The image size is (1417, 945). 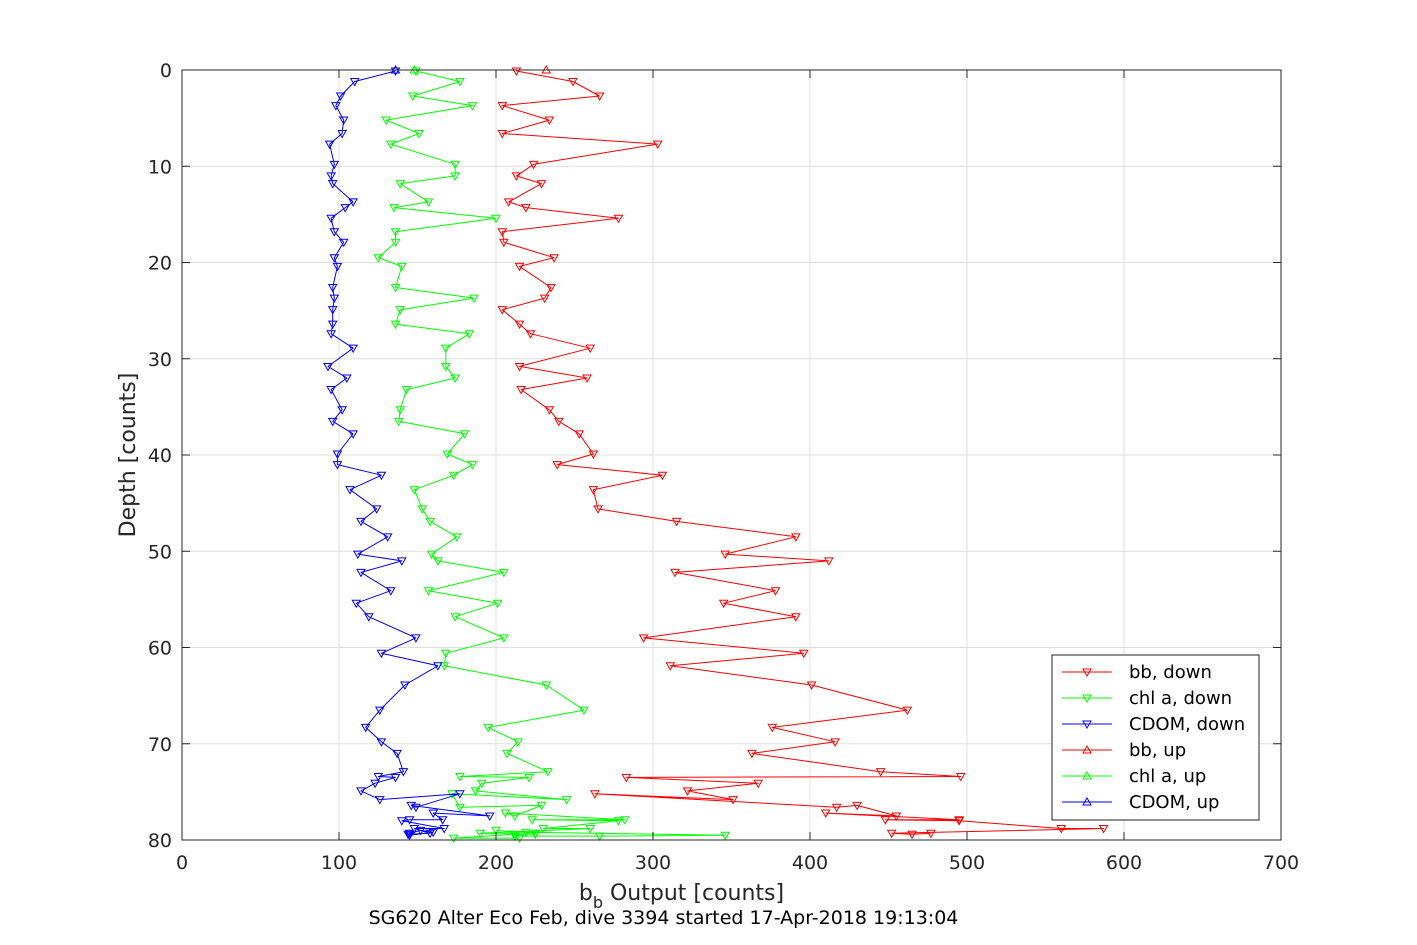 What do you see at coordinates (810, 863) in the screenshot?
I see `x-tick-label: 400` at bounding box center [810, 863].